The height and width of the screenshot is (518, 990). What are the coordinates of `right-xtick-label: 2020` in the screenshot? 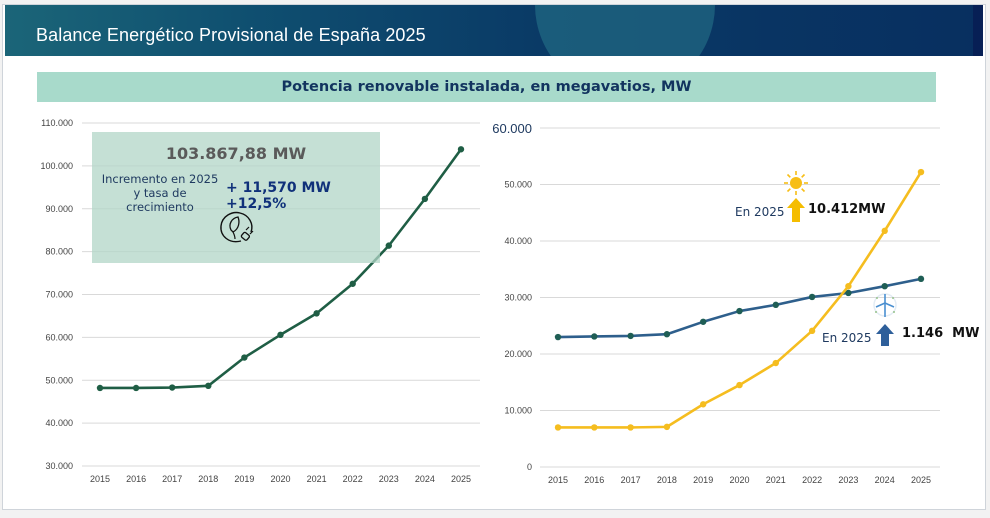 It's located at (739, 480).